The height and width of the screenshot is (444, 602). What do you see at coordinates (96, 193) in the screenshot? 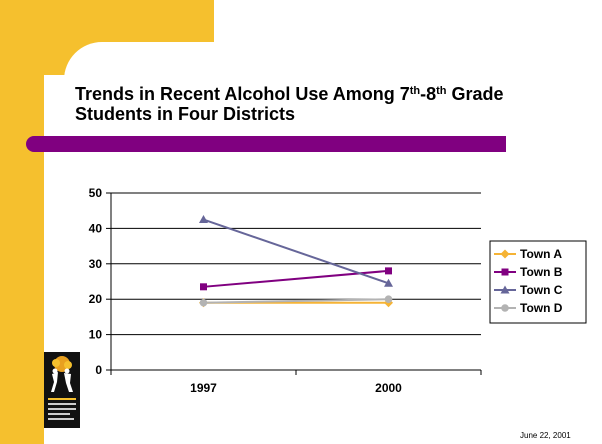
I see `y-tick-label: 50` at bounding box center [96, 193].